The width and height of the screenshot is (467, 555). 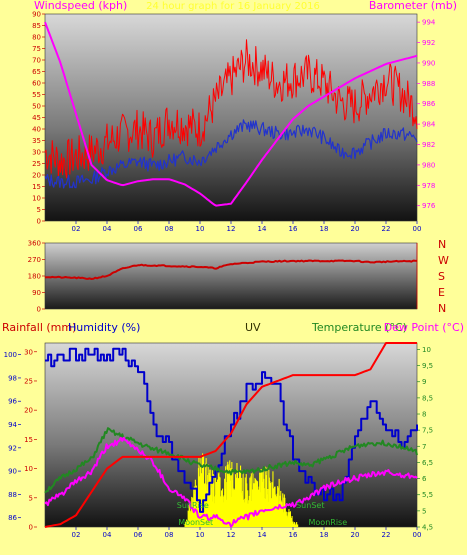 What do you see at coordinates (36, 61) in the screenshot?
I see `windspeed-axis-tick-label: 70` at bounding box center [36, 61].